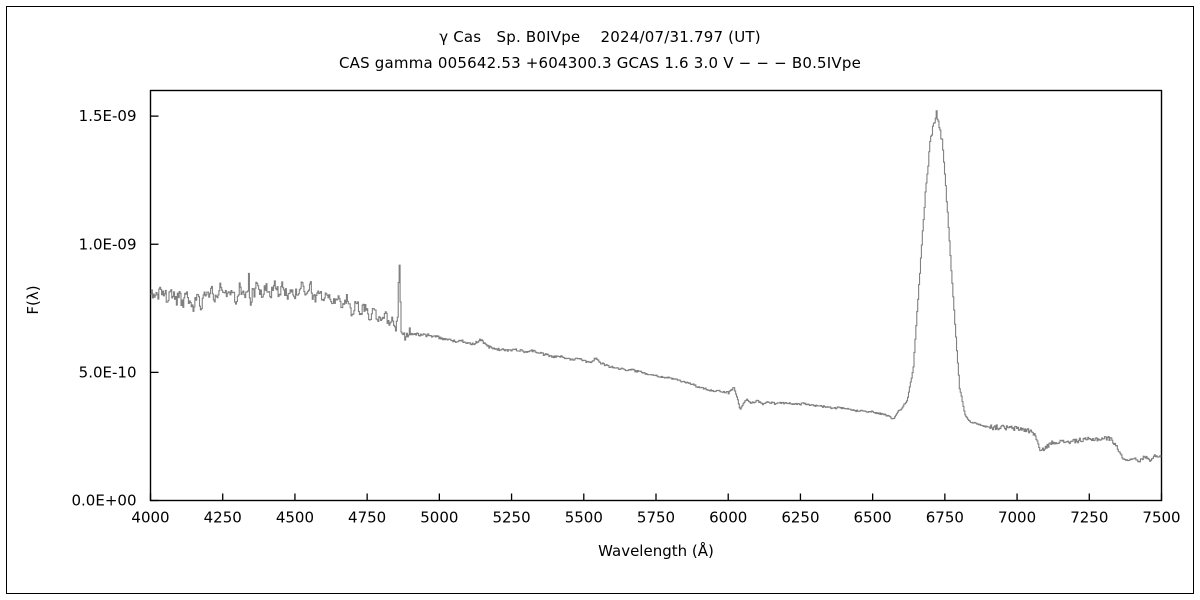 The height and width of the screenshot is (600, 1200). Describe the element at coordinates (800, 518) in the screenshot. I see `x-tick-label: 6250` at that location.